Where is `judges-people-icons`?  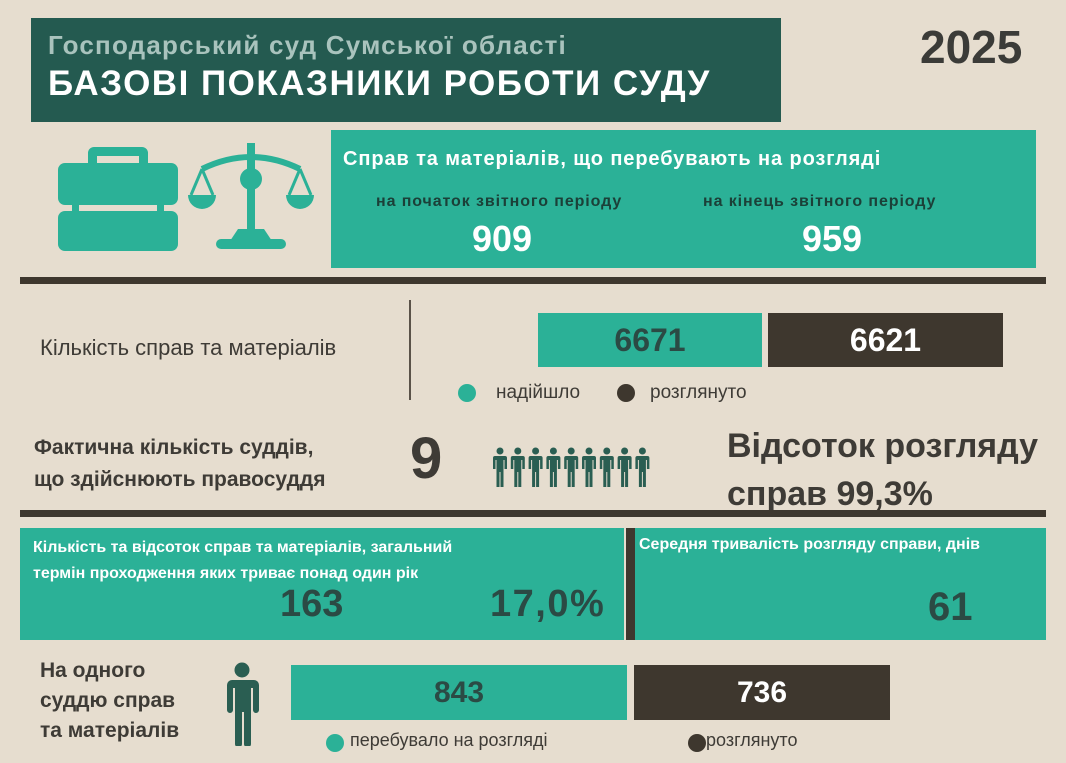 judges-people-icons is located at coordinates (571, 467).